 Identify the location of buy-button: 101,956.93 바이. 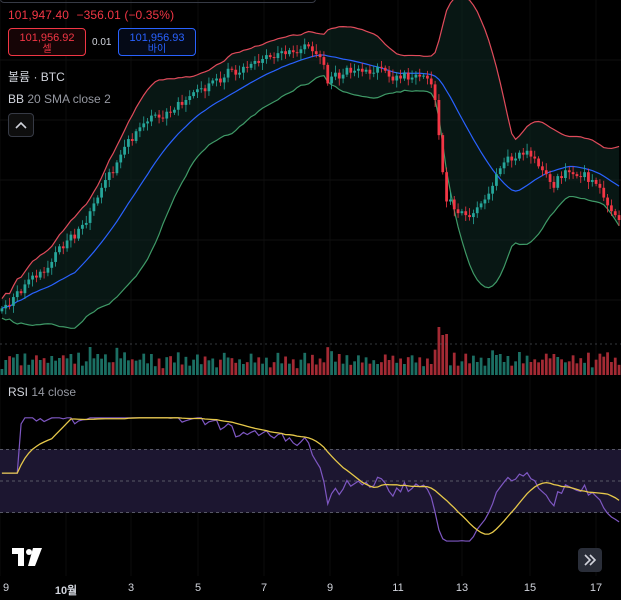
(157, 42).